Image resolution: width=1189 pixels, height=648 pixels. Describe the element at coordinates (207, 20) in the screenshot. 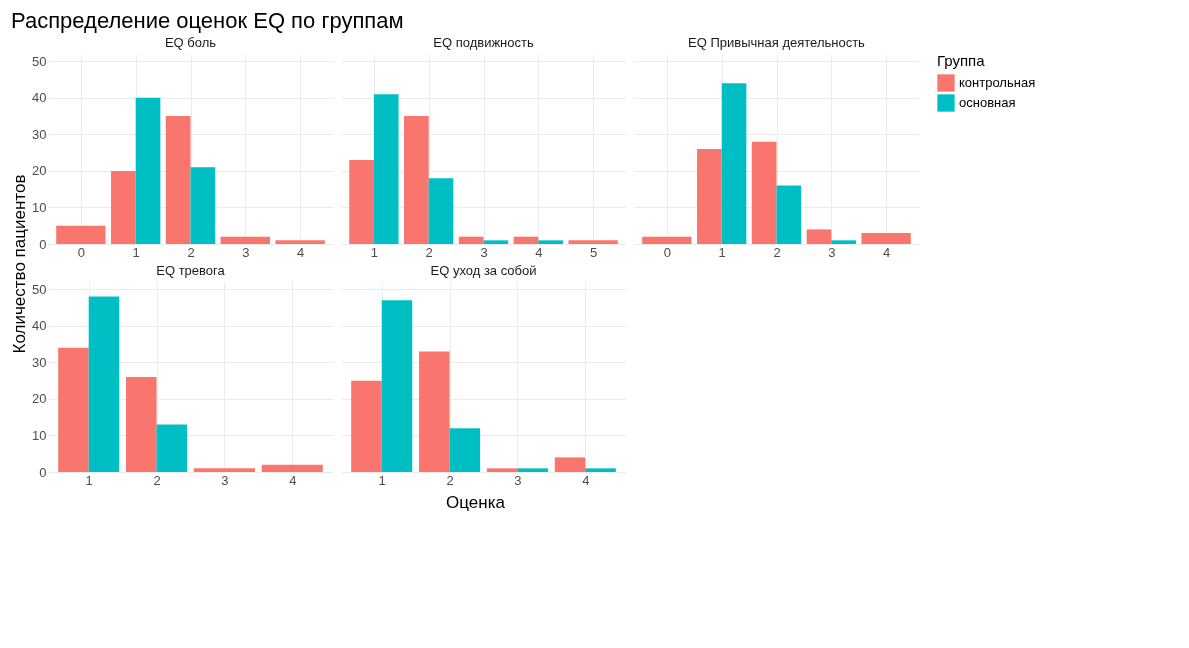

I see `chart-title: Распределение оценок EQ по группам` at that location.